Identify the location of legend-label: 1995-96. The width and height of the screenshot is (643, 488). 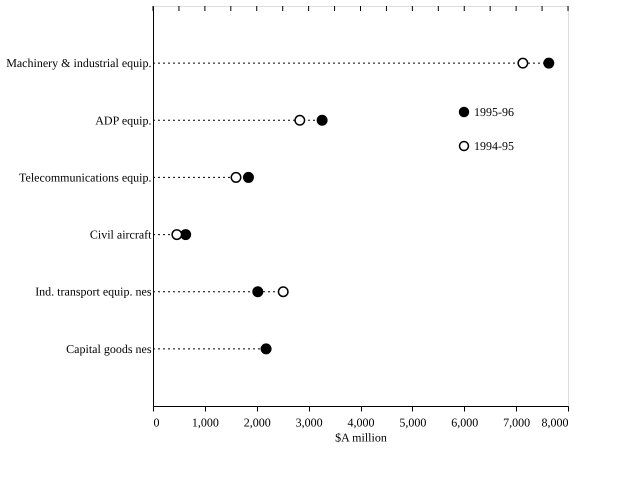
(494, 112).